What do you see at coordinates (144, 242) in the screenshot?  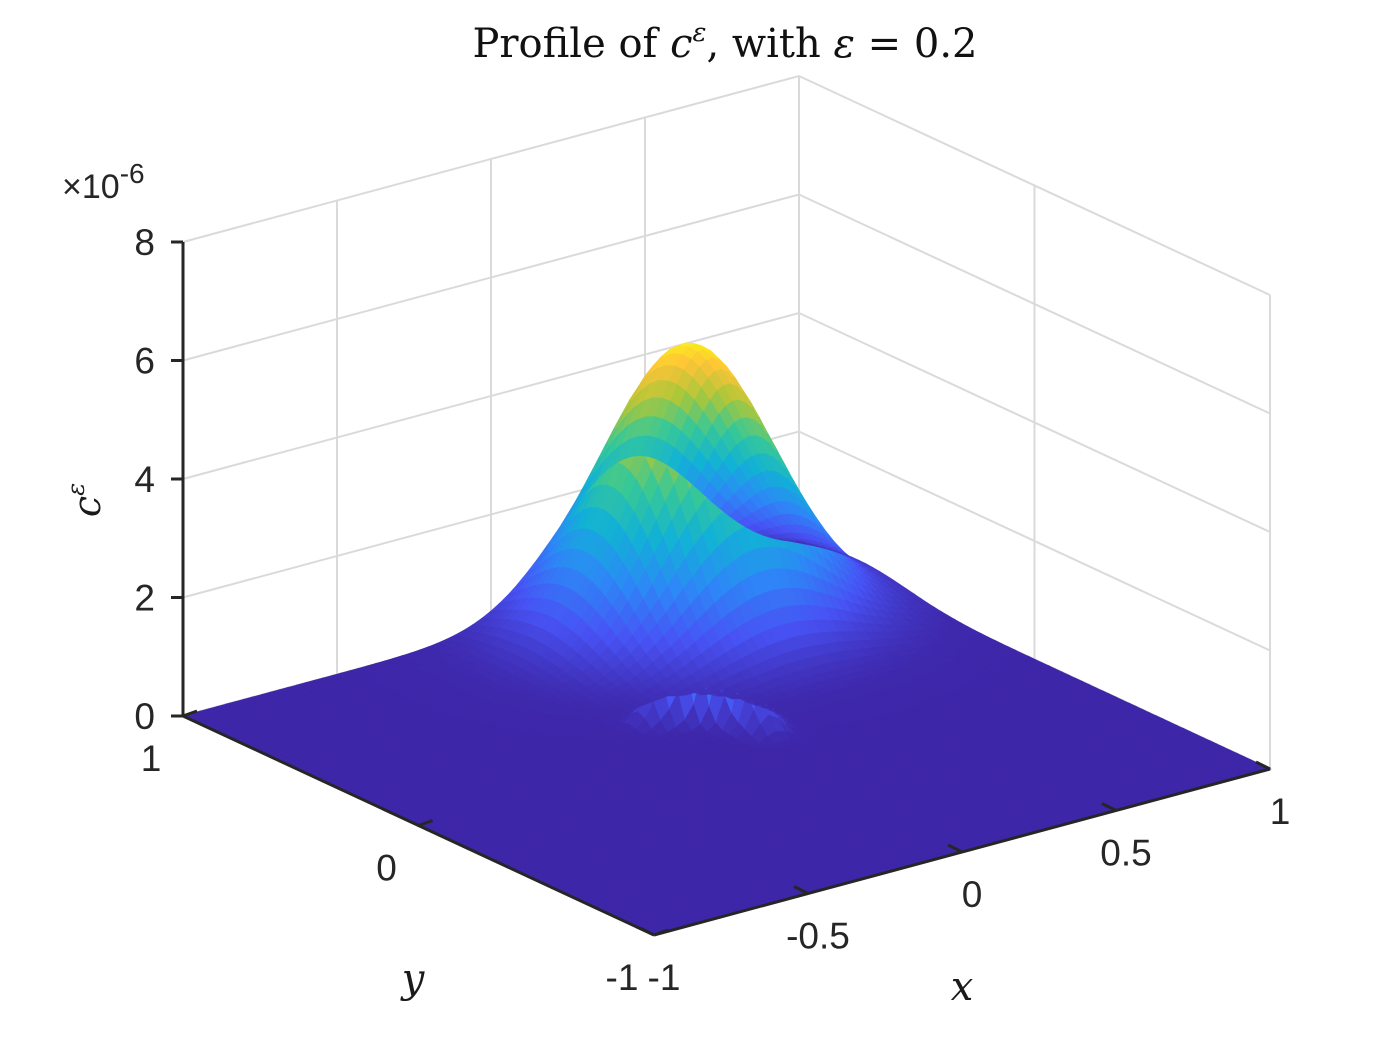 I see `z-tick-label: 8` at bounding box center [144, 242].